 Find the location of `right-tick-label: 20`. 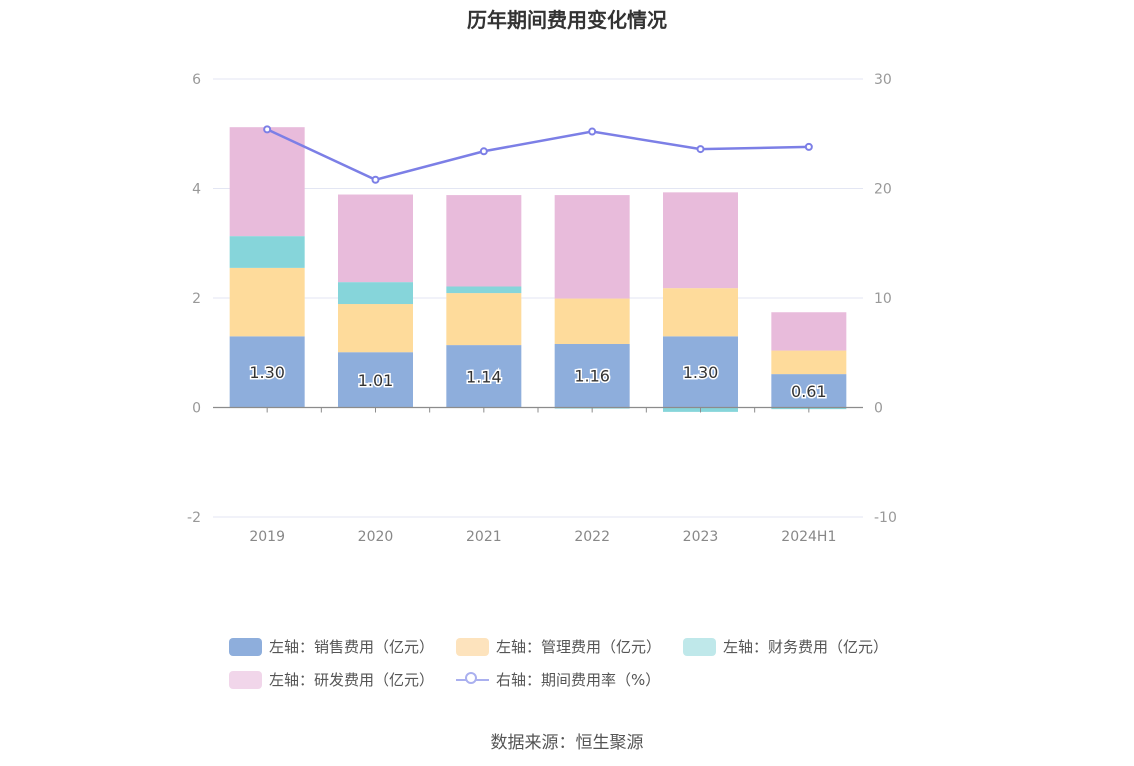

right-tick-label: 20 is located at coordinates (883, 190).